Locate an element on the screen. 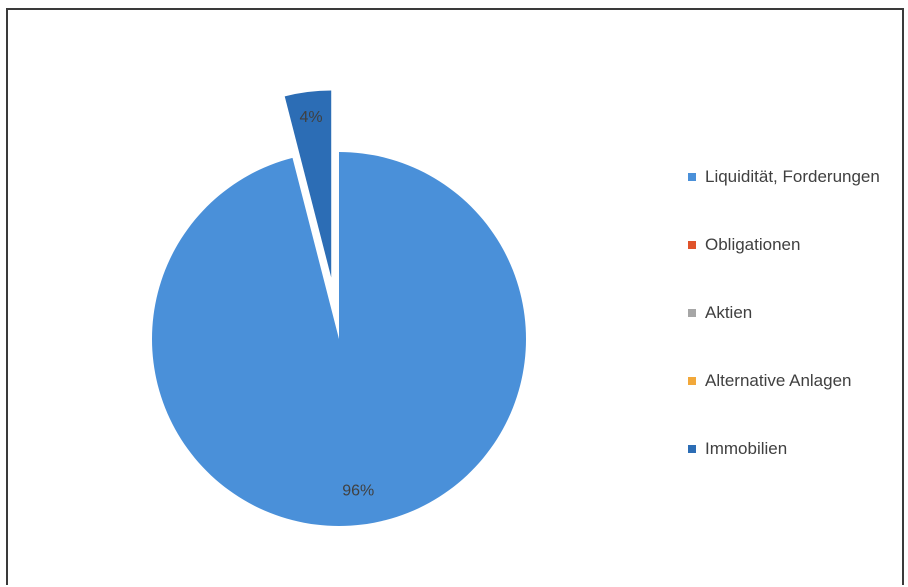 The height and width of the screenshot is (587, 908). legend-label: Alternative Anlagen is located at coordinates (778, 380).